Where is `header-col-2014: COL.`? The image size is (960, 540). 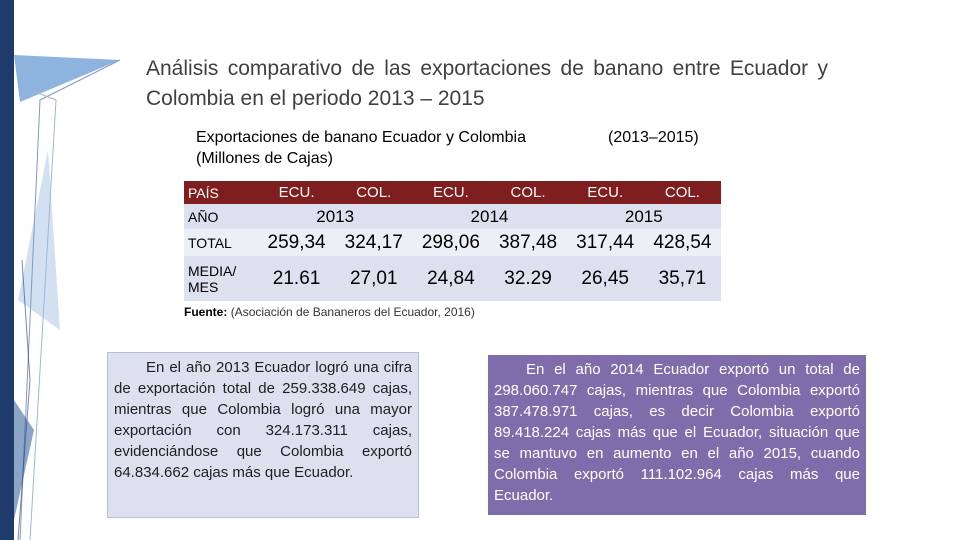 header-col-2014: COL. is located at coordinates (528, 192).